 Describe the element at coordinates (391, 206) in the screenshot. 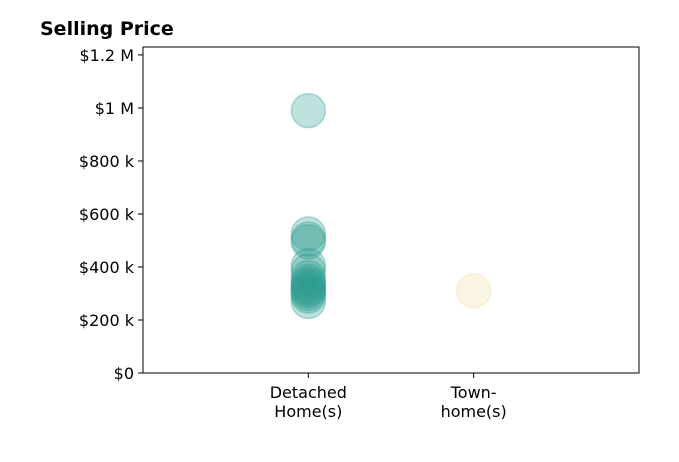

I see `data-points` at that location.